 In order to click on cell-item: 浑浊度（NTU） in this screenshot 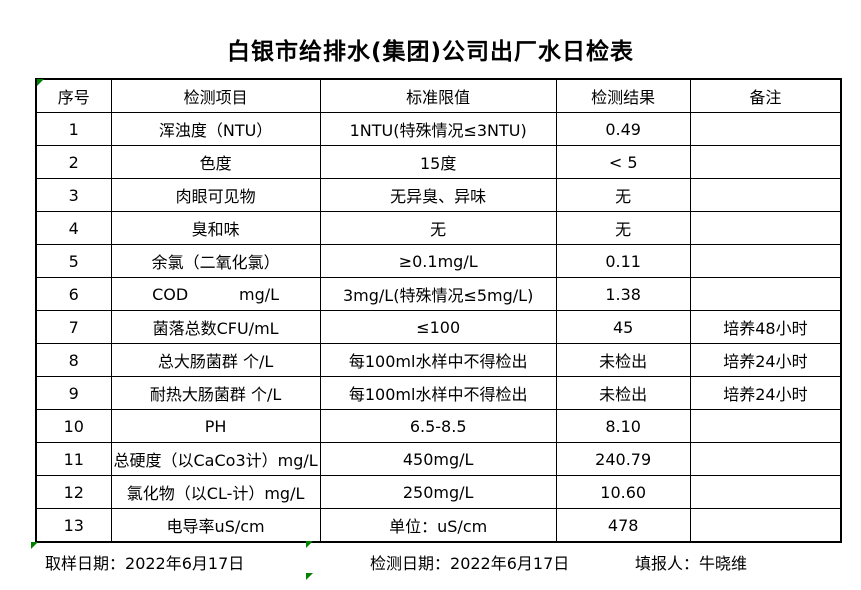, I will do `click(215, 129)`.